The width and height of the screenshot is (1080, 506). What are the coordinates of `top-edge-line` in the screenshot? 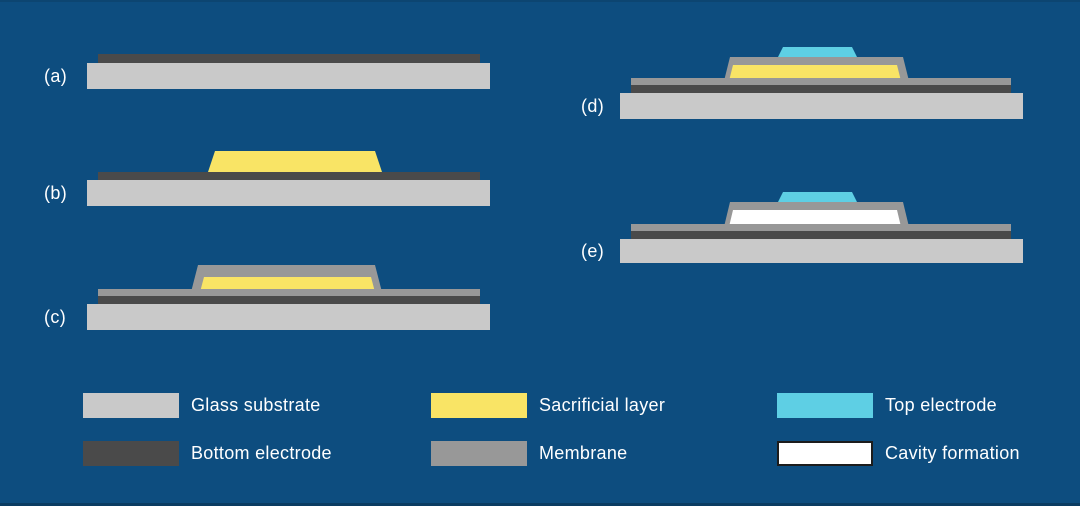 It's located at (540, 1).